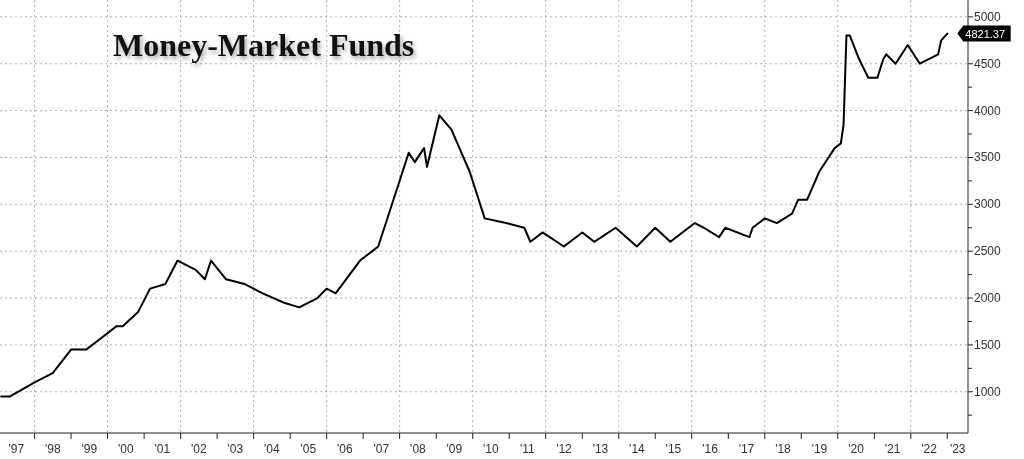 The height and width of the screenshot is (459, 1024). I want to click on y-tick-label: 2000, so click(988, 298).